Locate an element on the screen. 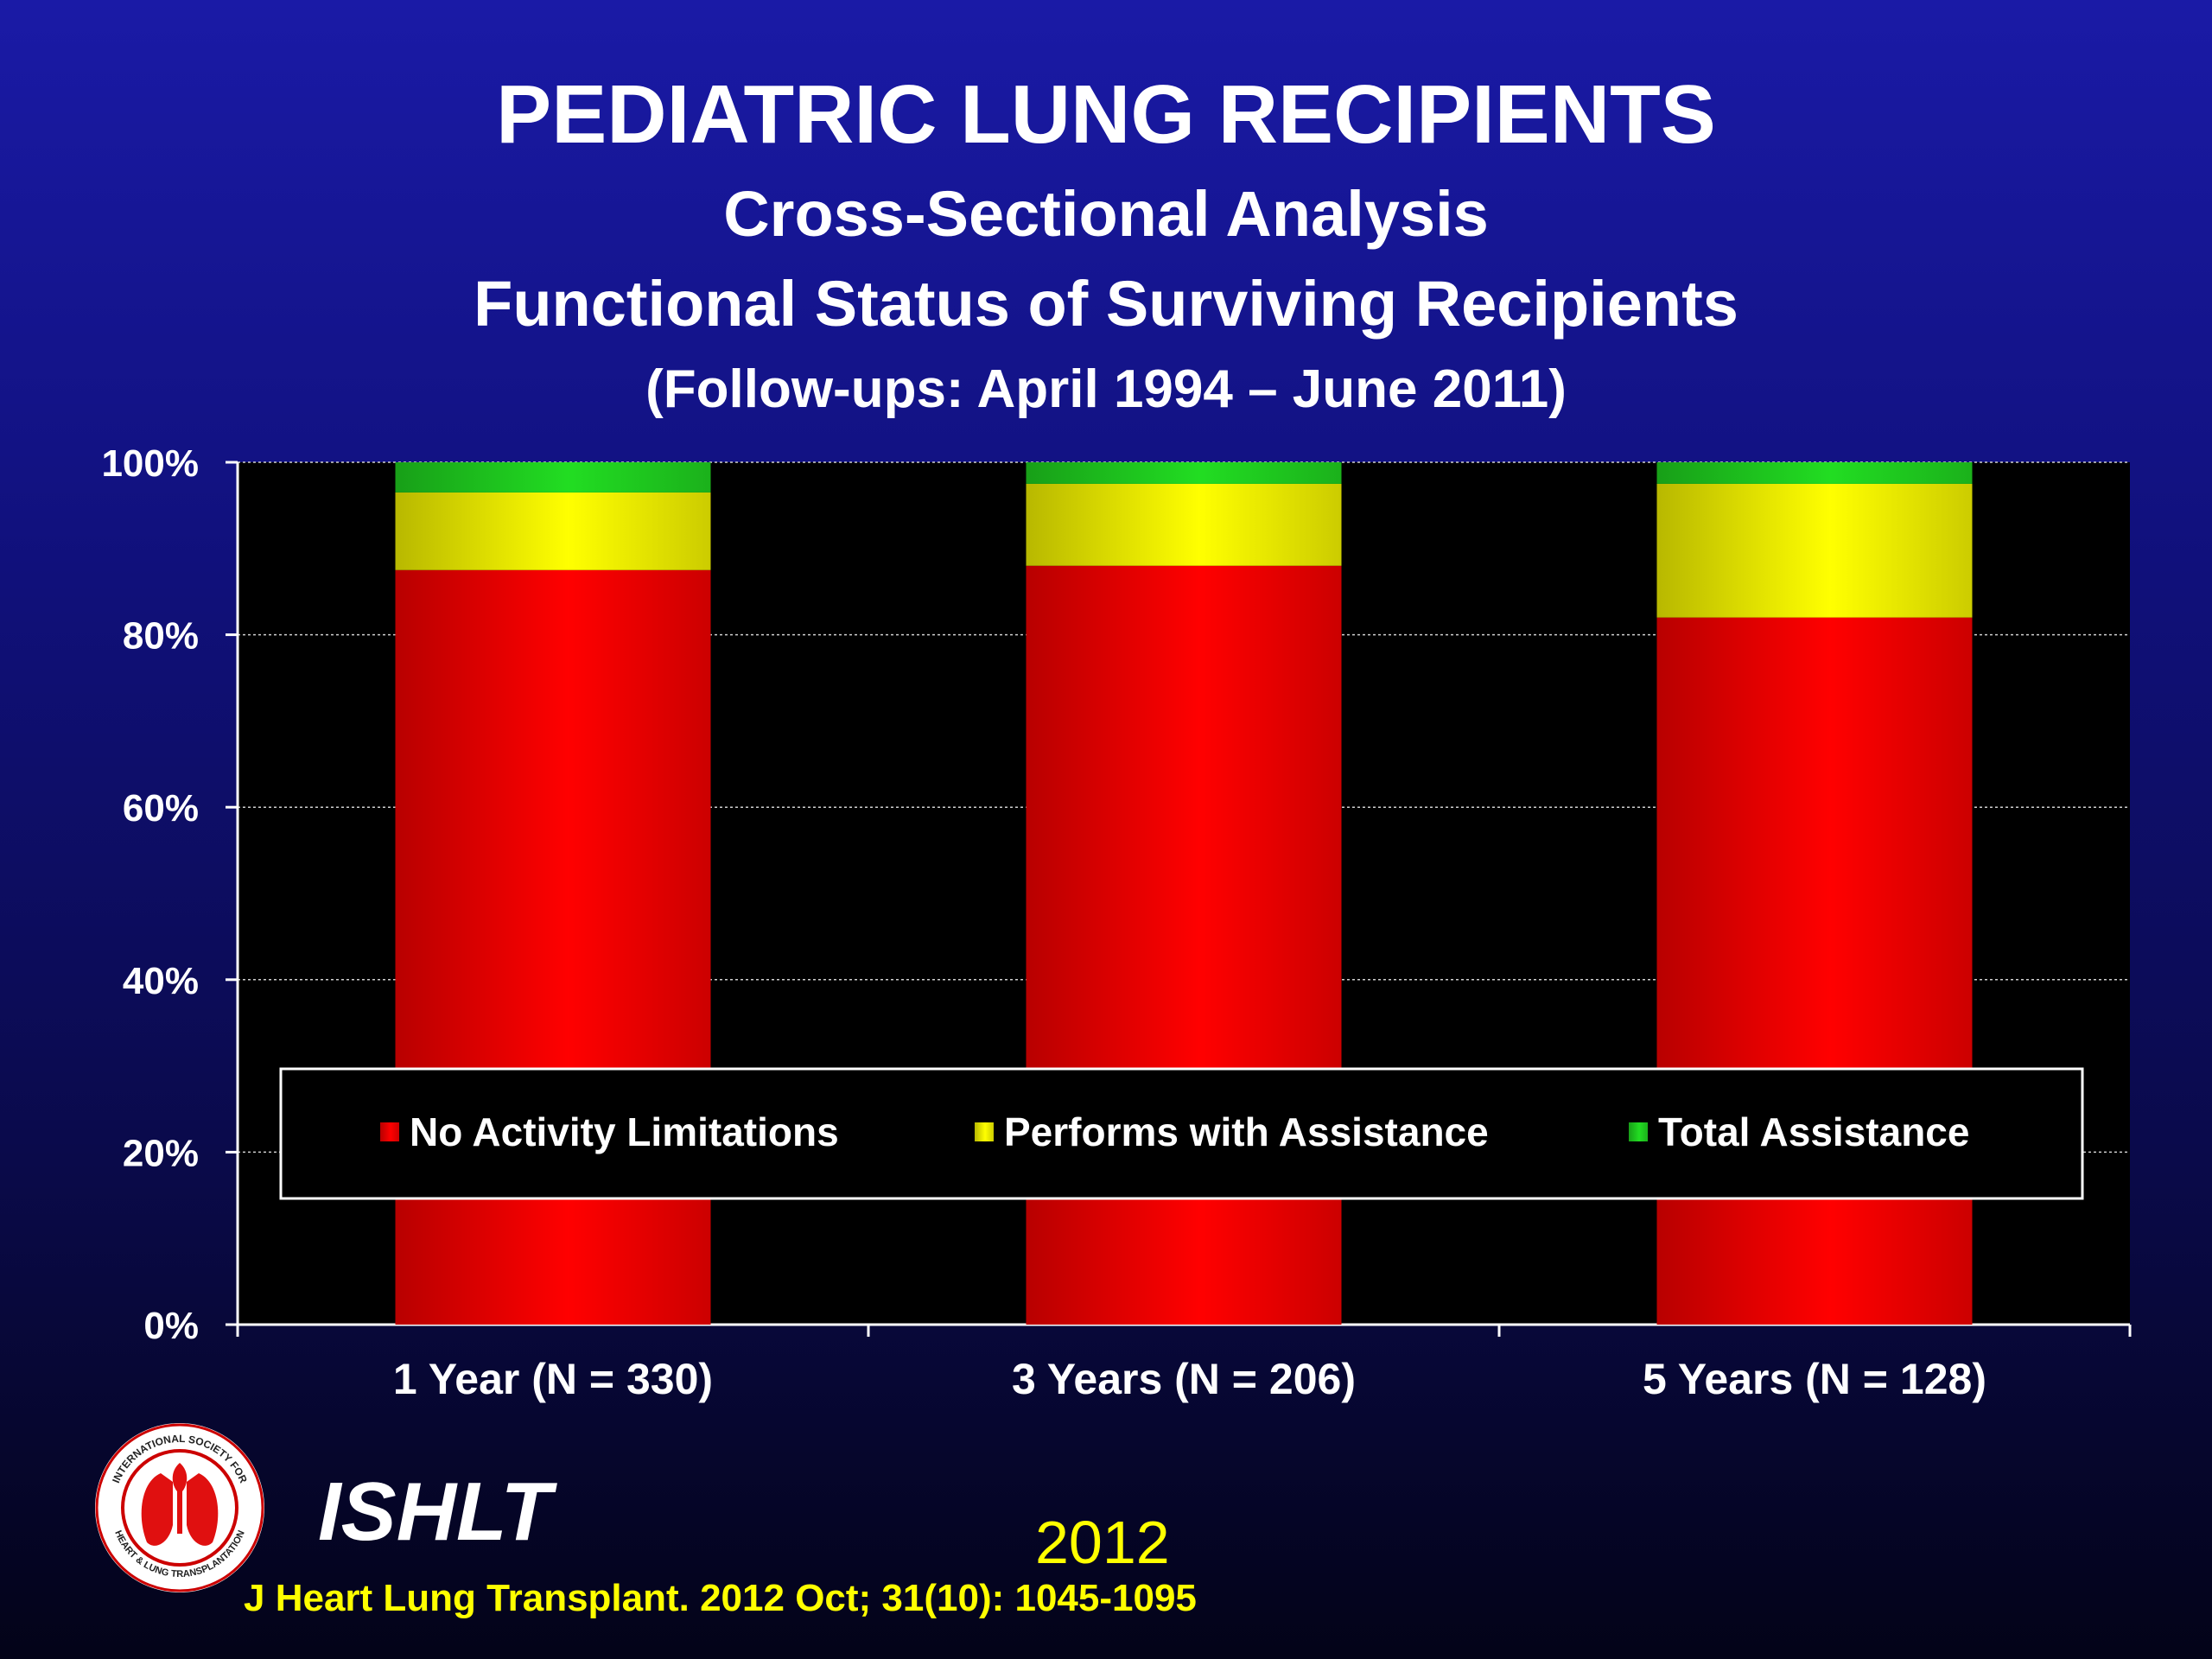 The height and width of the screenshot is (1659, 2212). x-category-label: 1 Year (N = 330) is located at coordinates (553, 1379).